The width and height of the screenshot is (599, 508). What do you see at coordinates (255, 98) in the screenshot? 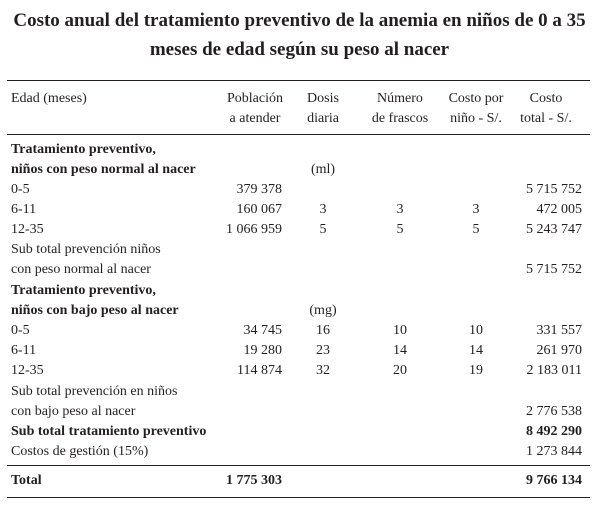
I see `header-poblacion-1: Población` at bounding box center [255, 98].